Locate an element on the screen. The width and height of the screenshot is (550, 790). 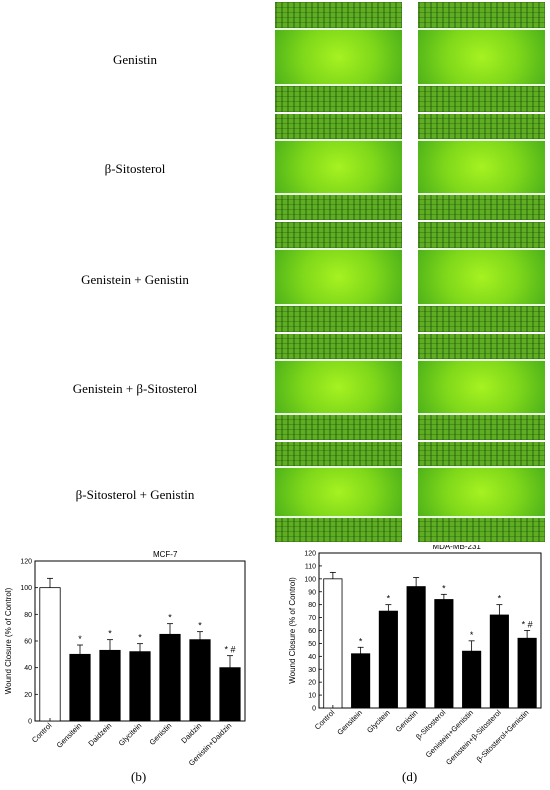
row-label-genistin: Genistin is located at coordinates (135, 59).